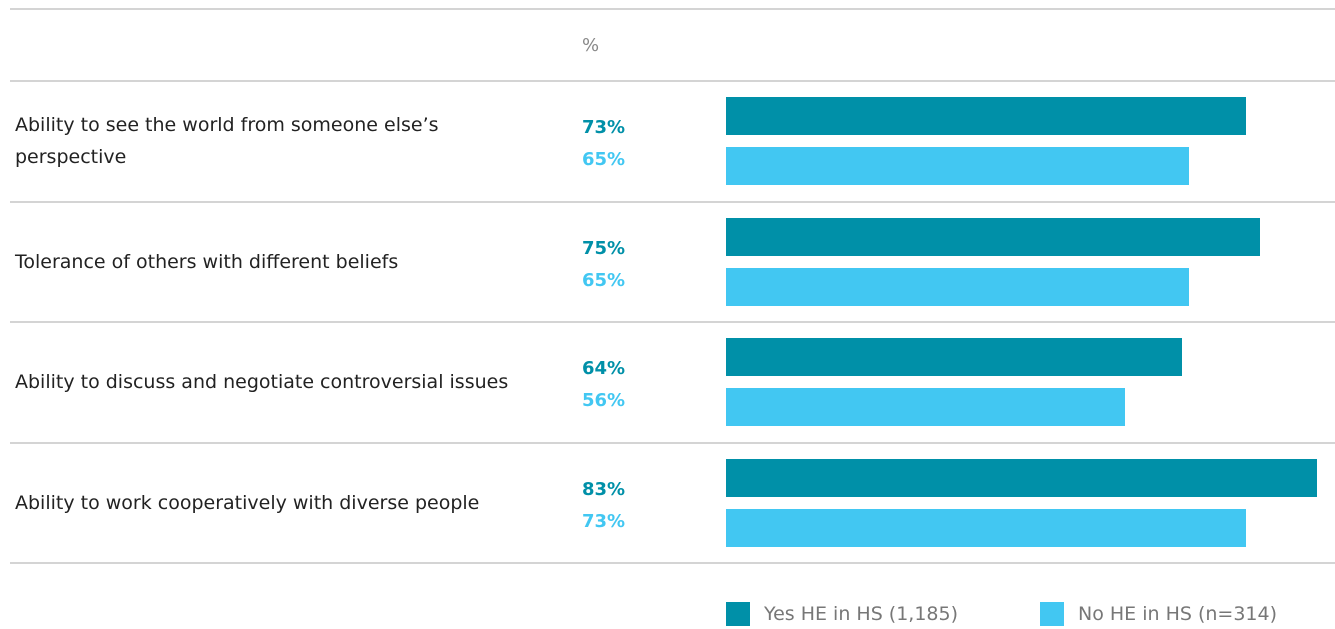 This screenshot has height=629, width=1335. I want to click on legend-label: Yes HE in HS (1,185), so click(861, 614).